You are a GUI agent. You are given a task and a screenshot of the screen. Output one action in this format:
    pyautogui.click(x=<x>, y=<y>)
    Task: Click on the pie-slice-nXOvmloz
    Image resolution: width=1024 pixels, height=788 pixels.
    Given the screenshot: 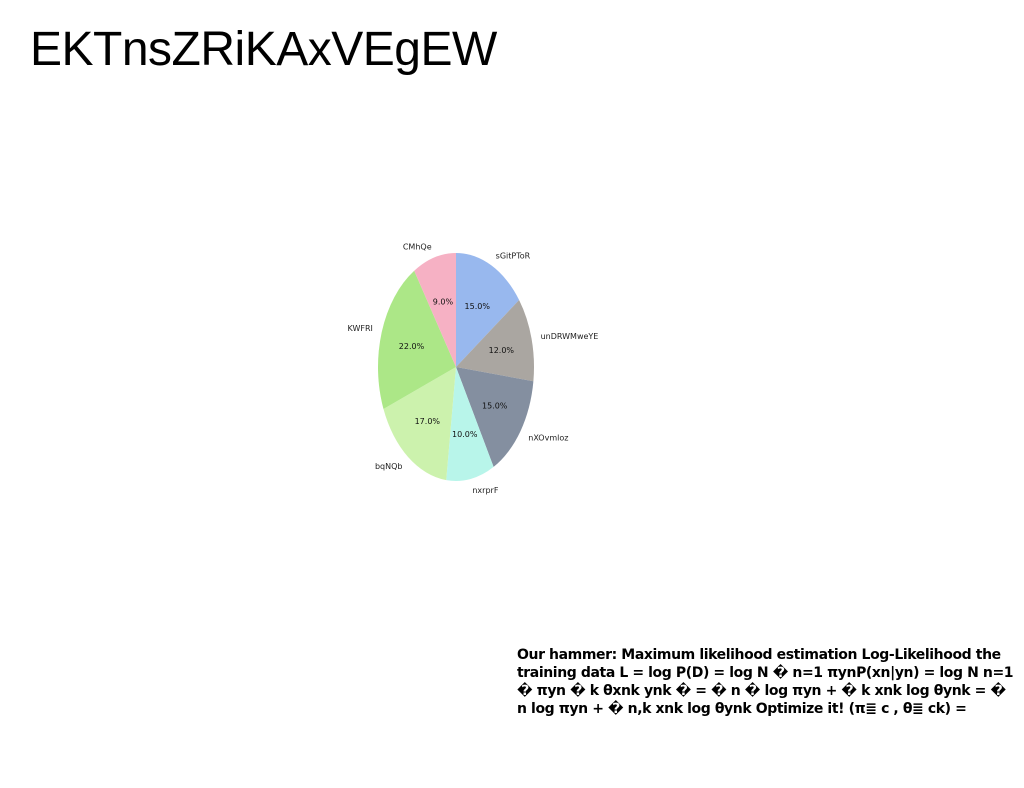 What is the action you would take?
    pyautogui.click(x=495, y=417)
    